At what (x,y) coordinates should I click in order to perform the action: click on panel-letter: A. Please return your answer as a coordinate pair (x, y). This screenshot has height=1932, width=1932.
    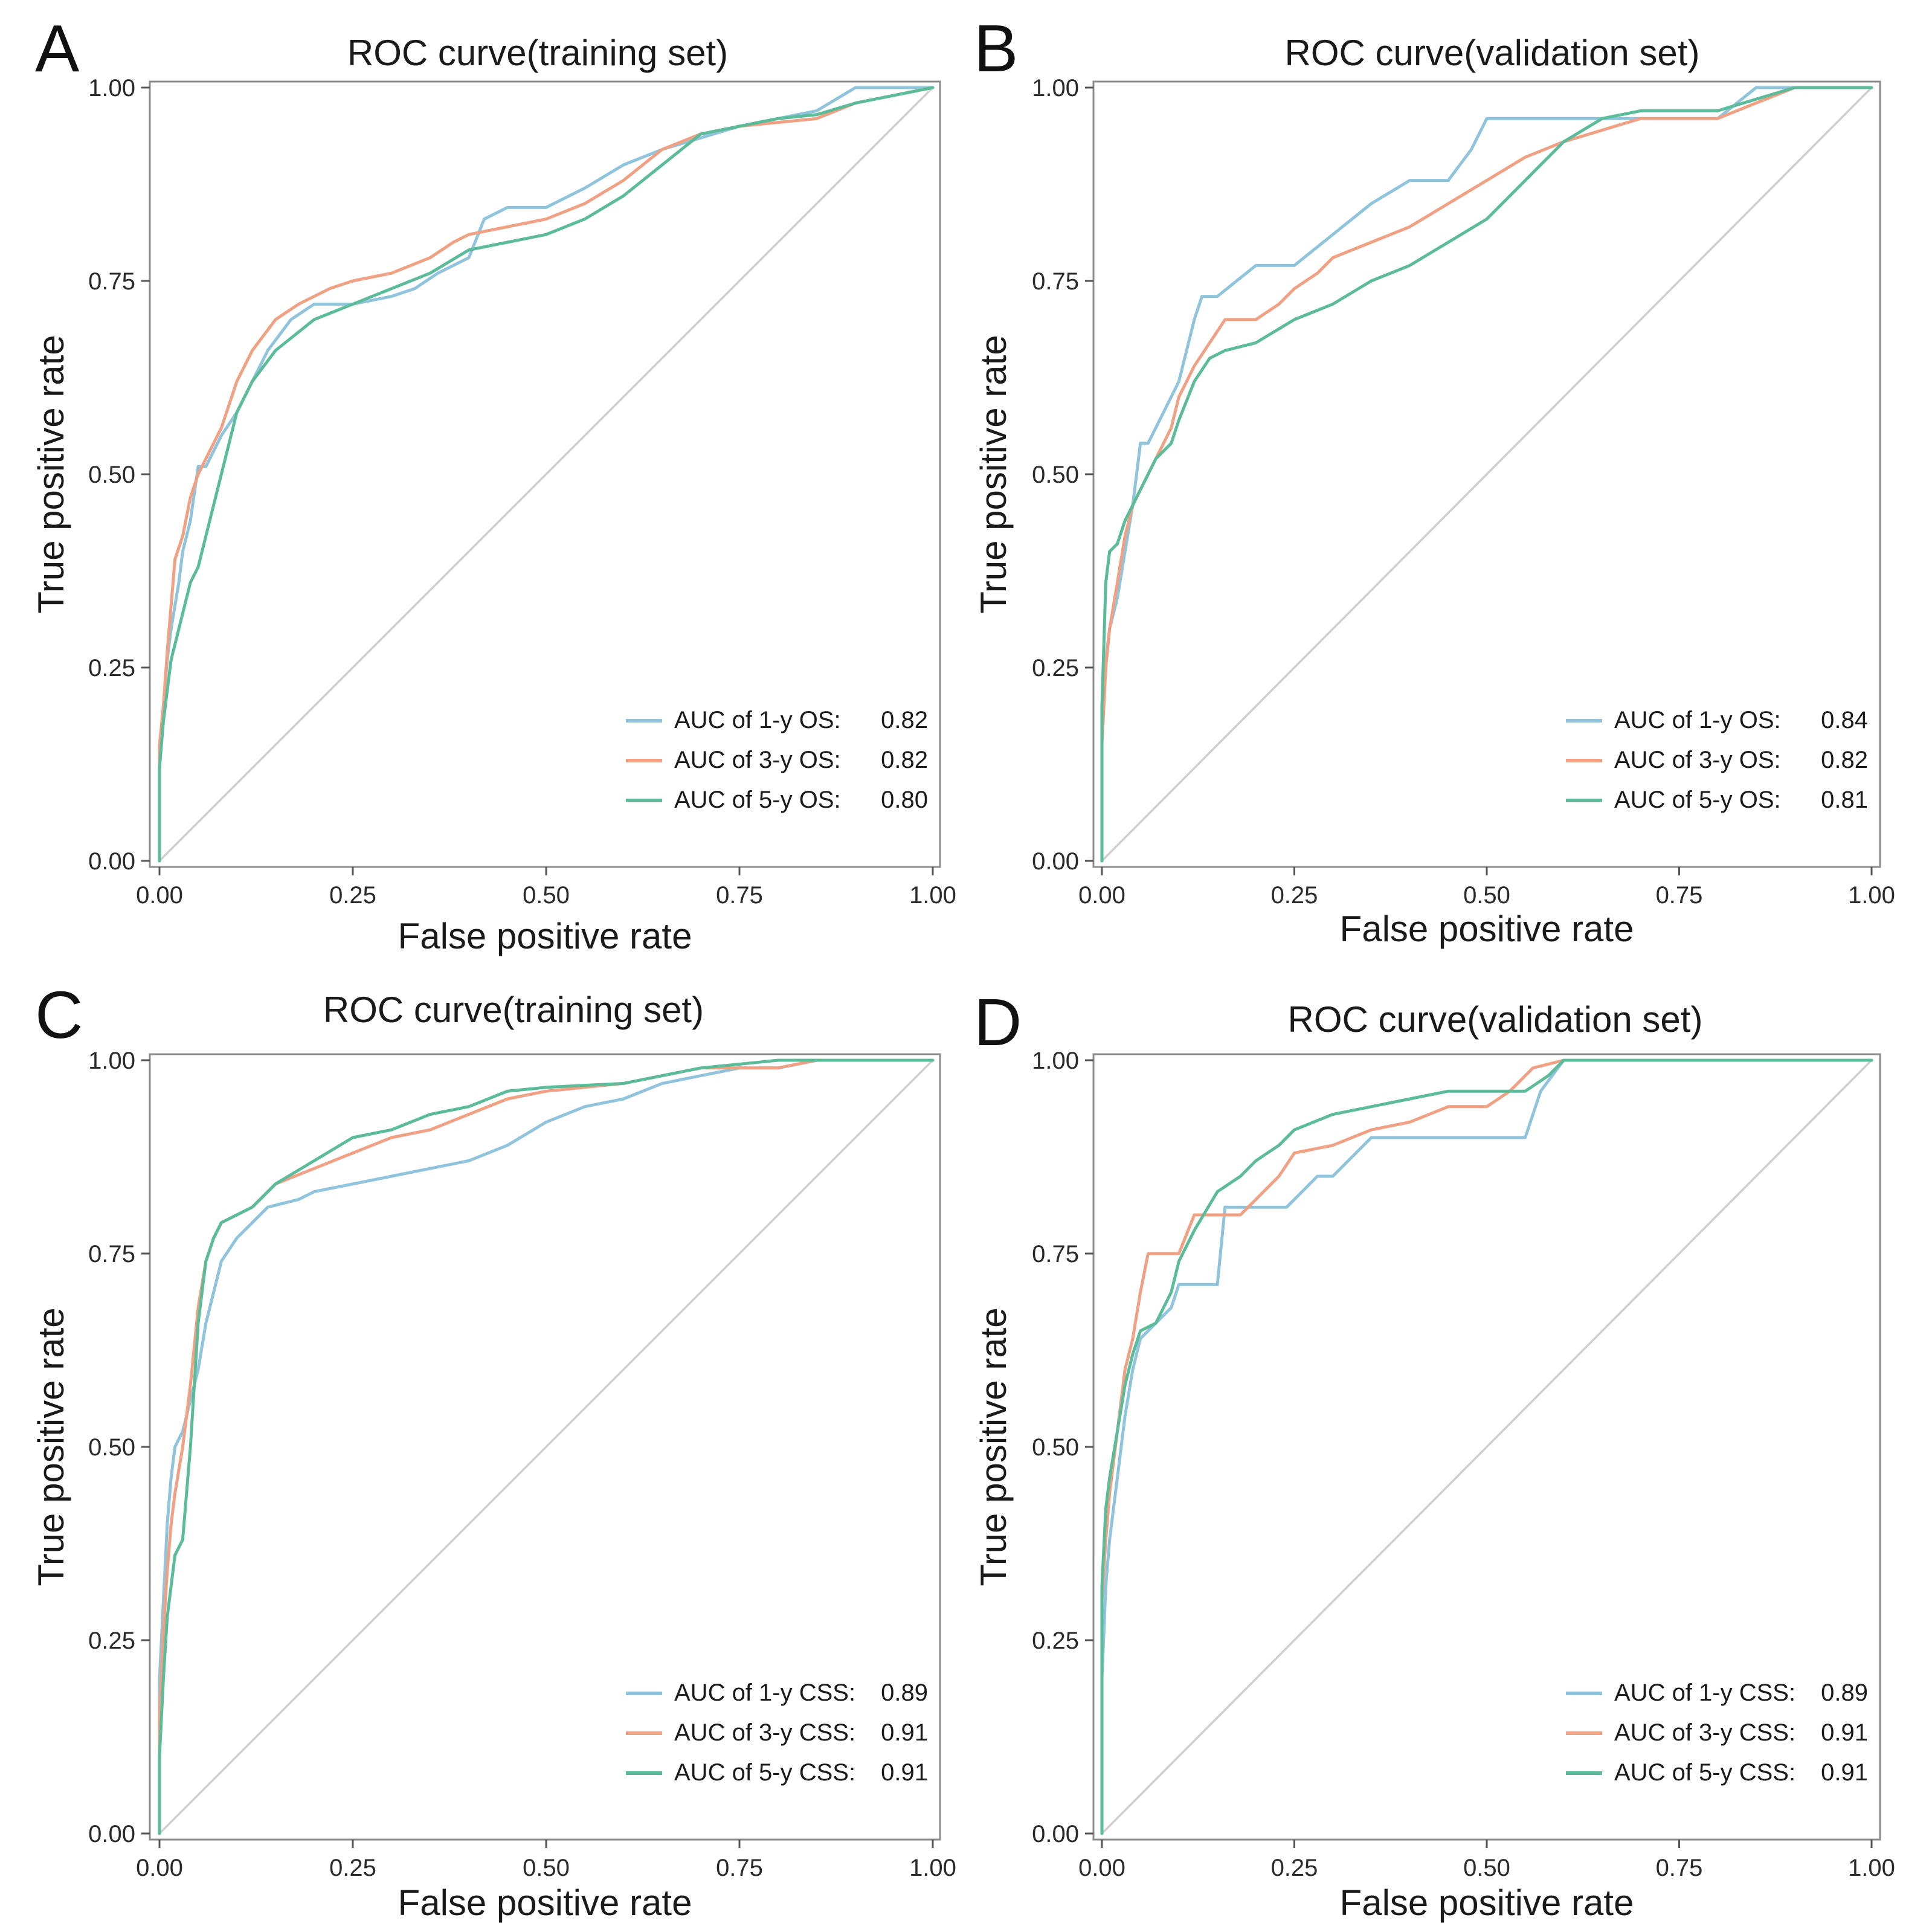
    Looking at the image, I should click on (58, 48).